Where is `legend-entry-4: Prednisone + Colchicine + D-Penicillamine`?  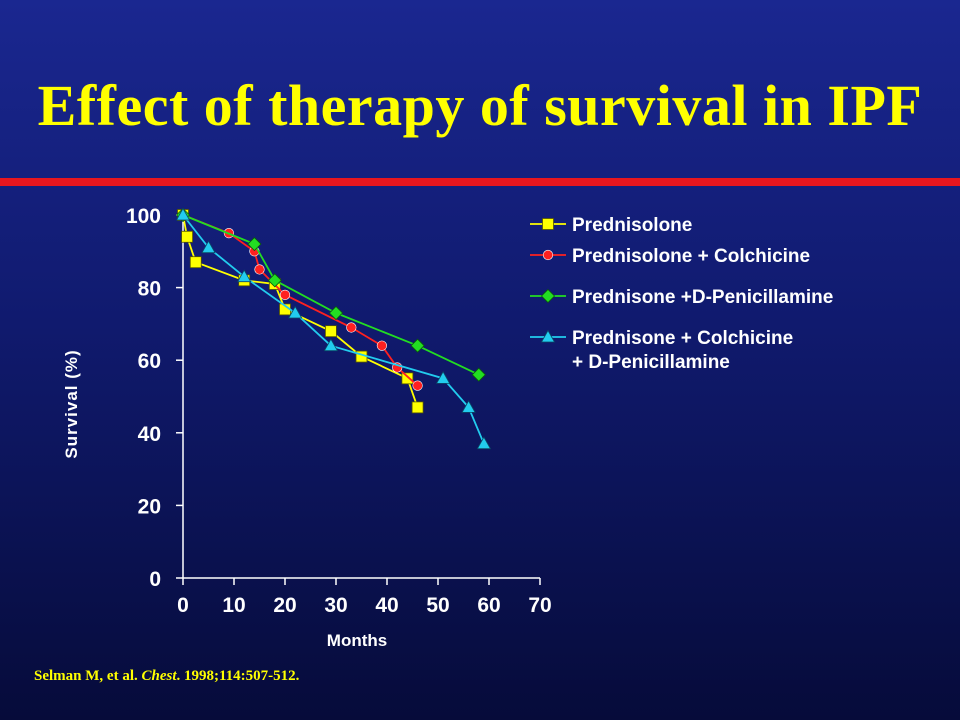
legend-entry-4: Prednisone + Colchicine + D-Penicillamine is located at coordinates (661, 350).